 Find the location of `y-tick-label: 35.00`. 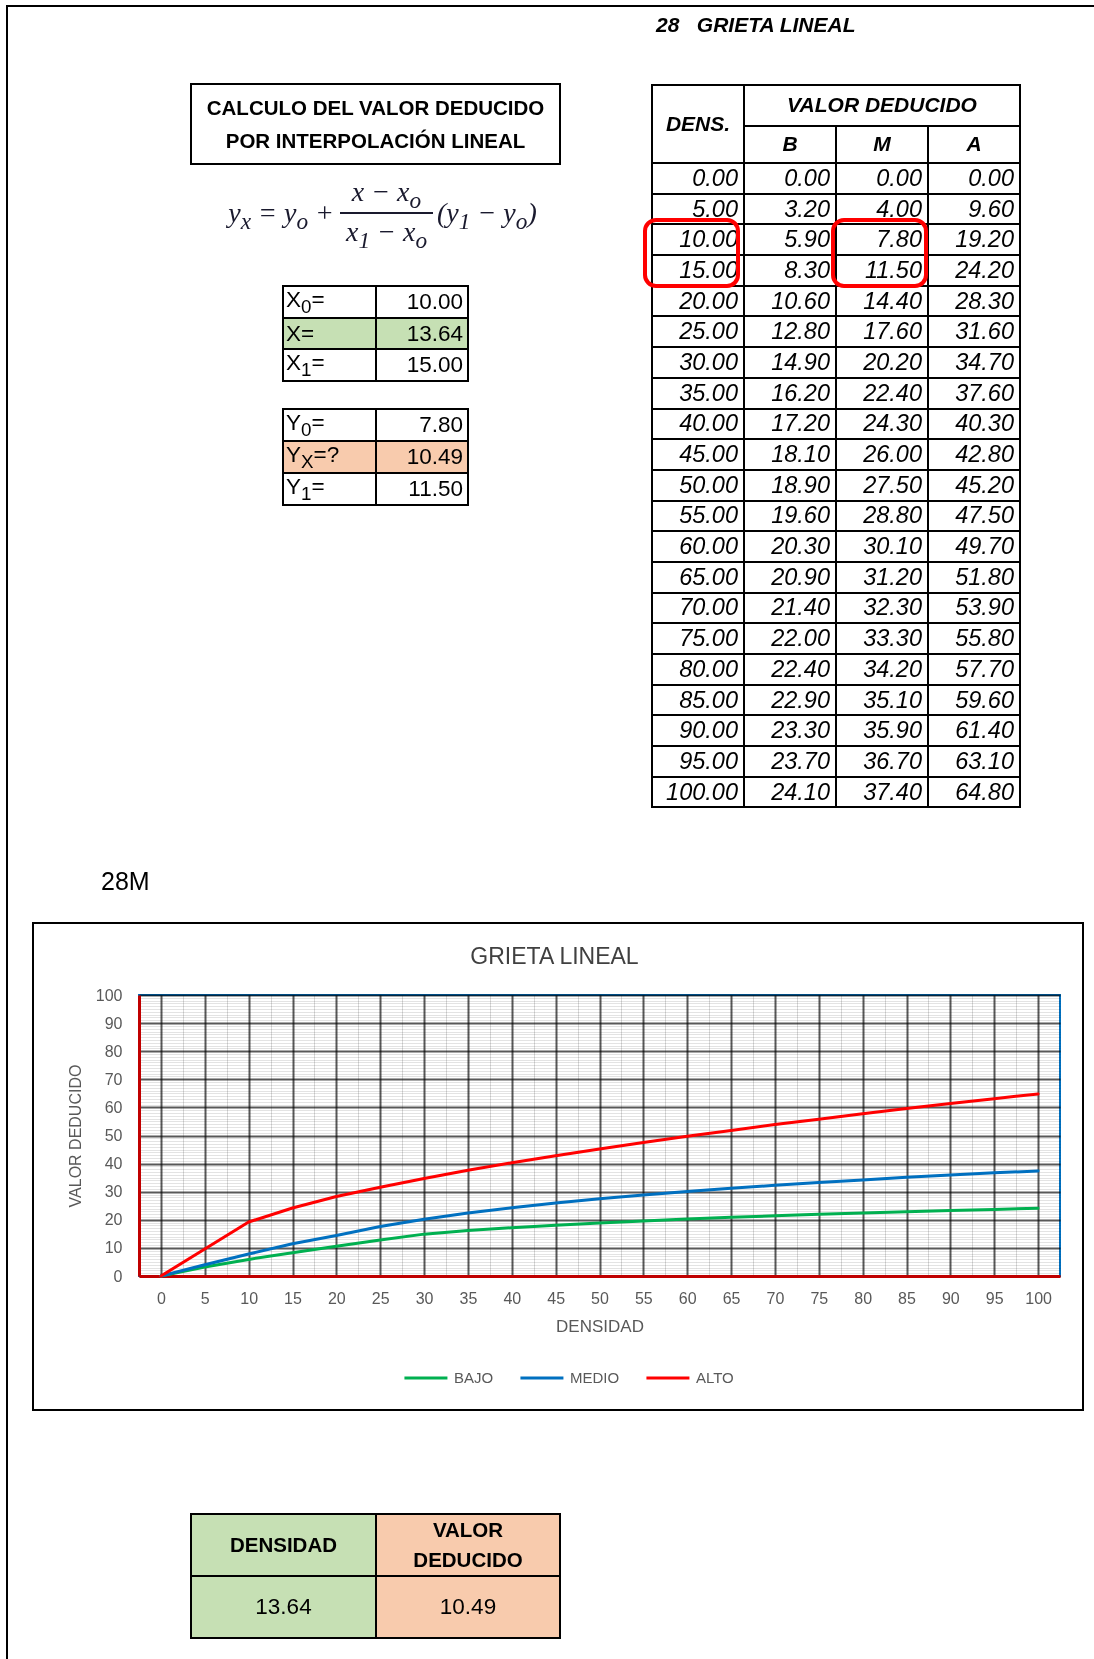

y-tick-label: 35.00 is located at coordinates (698, 393).